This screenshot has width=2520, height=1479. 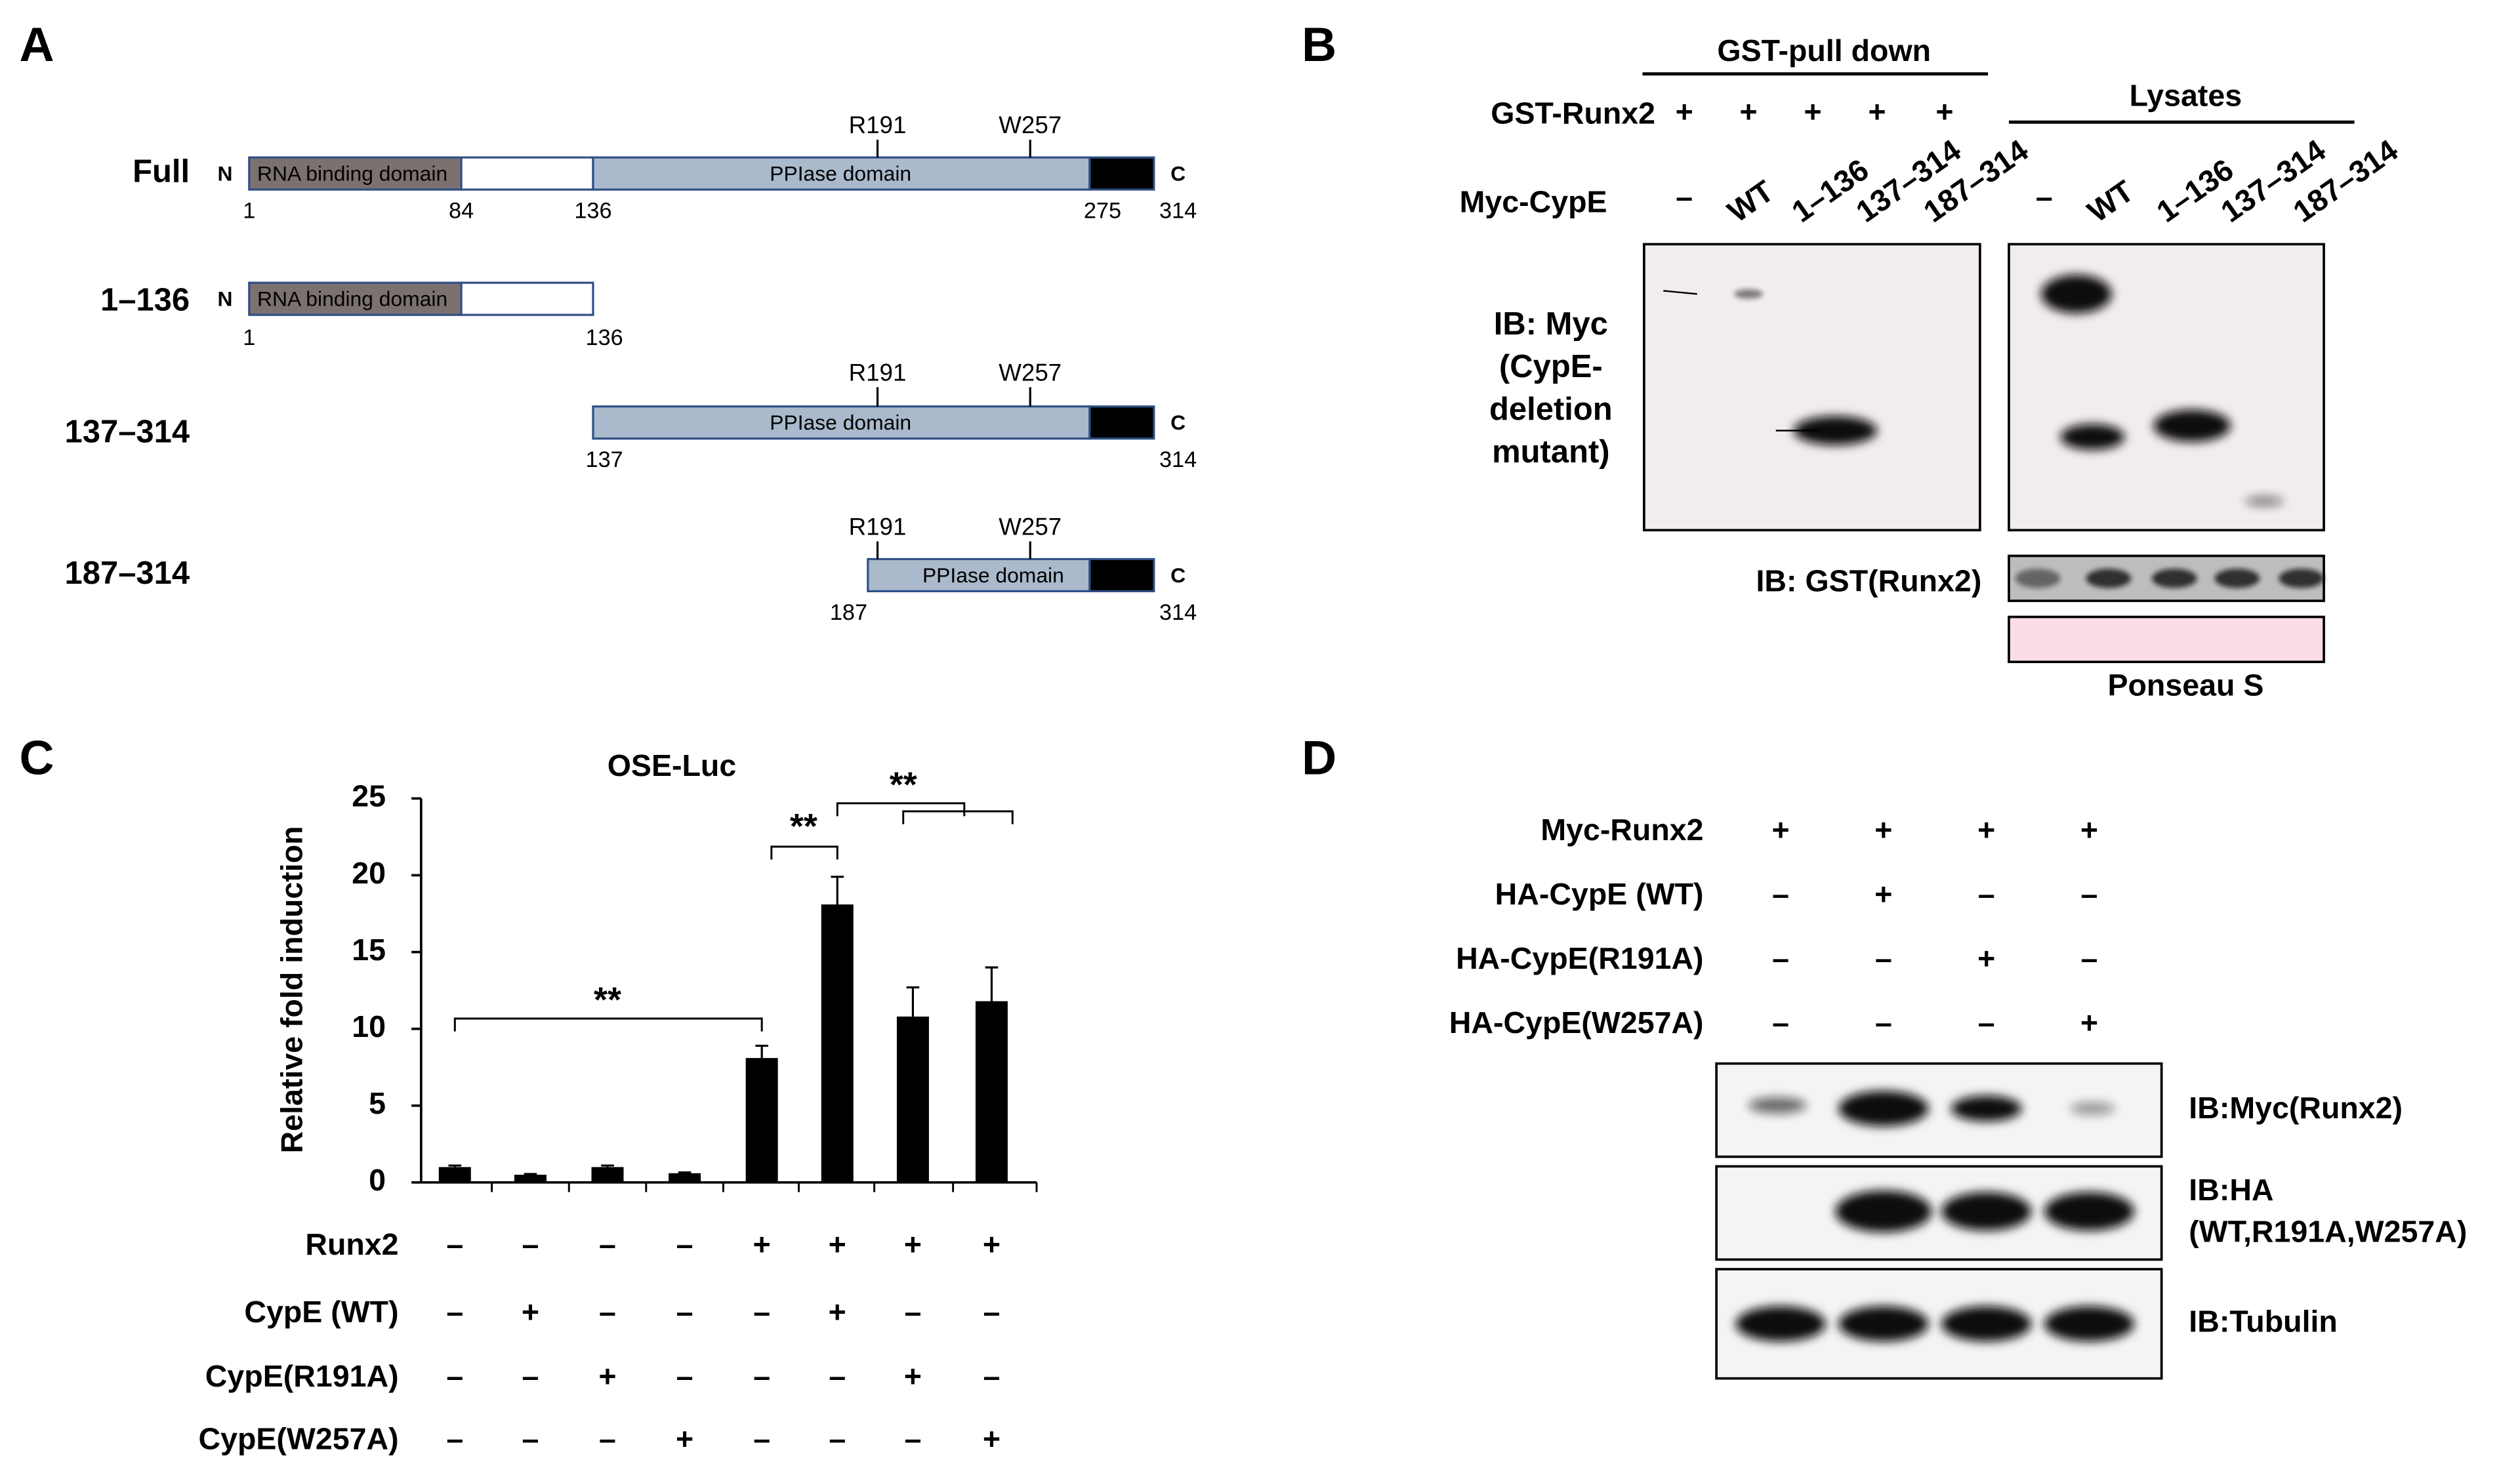 What do you see at coordinates (1576, 1023) in the screenshot?
I see `row-label: HA-CypE(W257A)` at bounding box center [1576, 1023].